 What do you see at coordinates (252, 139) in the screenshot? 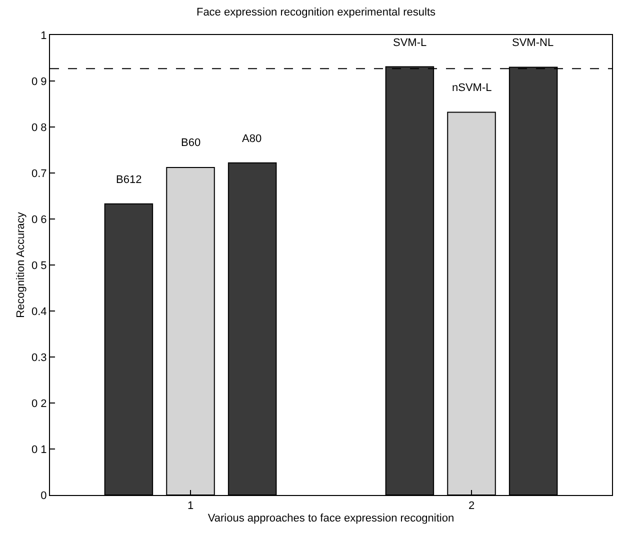
I see `annotation: A80` at bounding box center [252, 139].